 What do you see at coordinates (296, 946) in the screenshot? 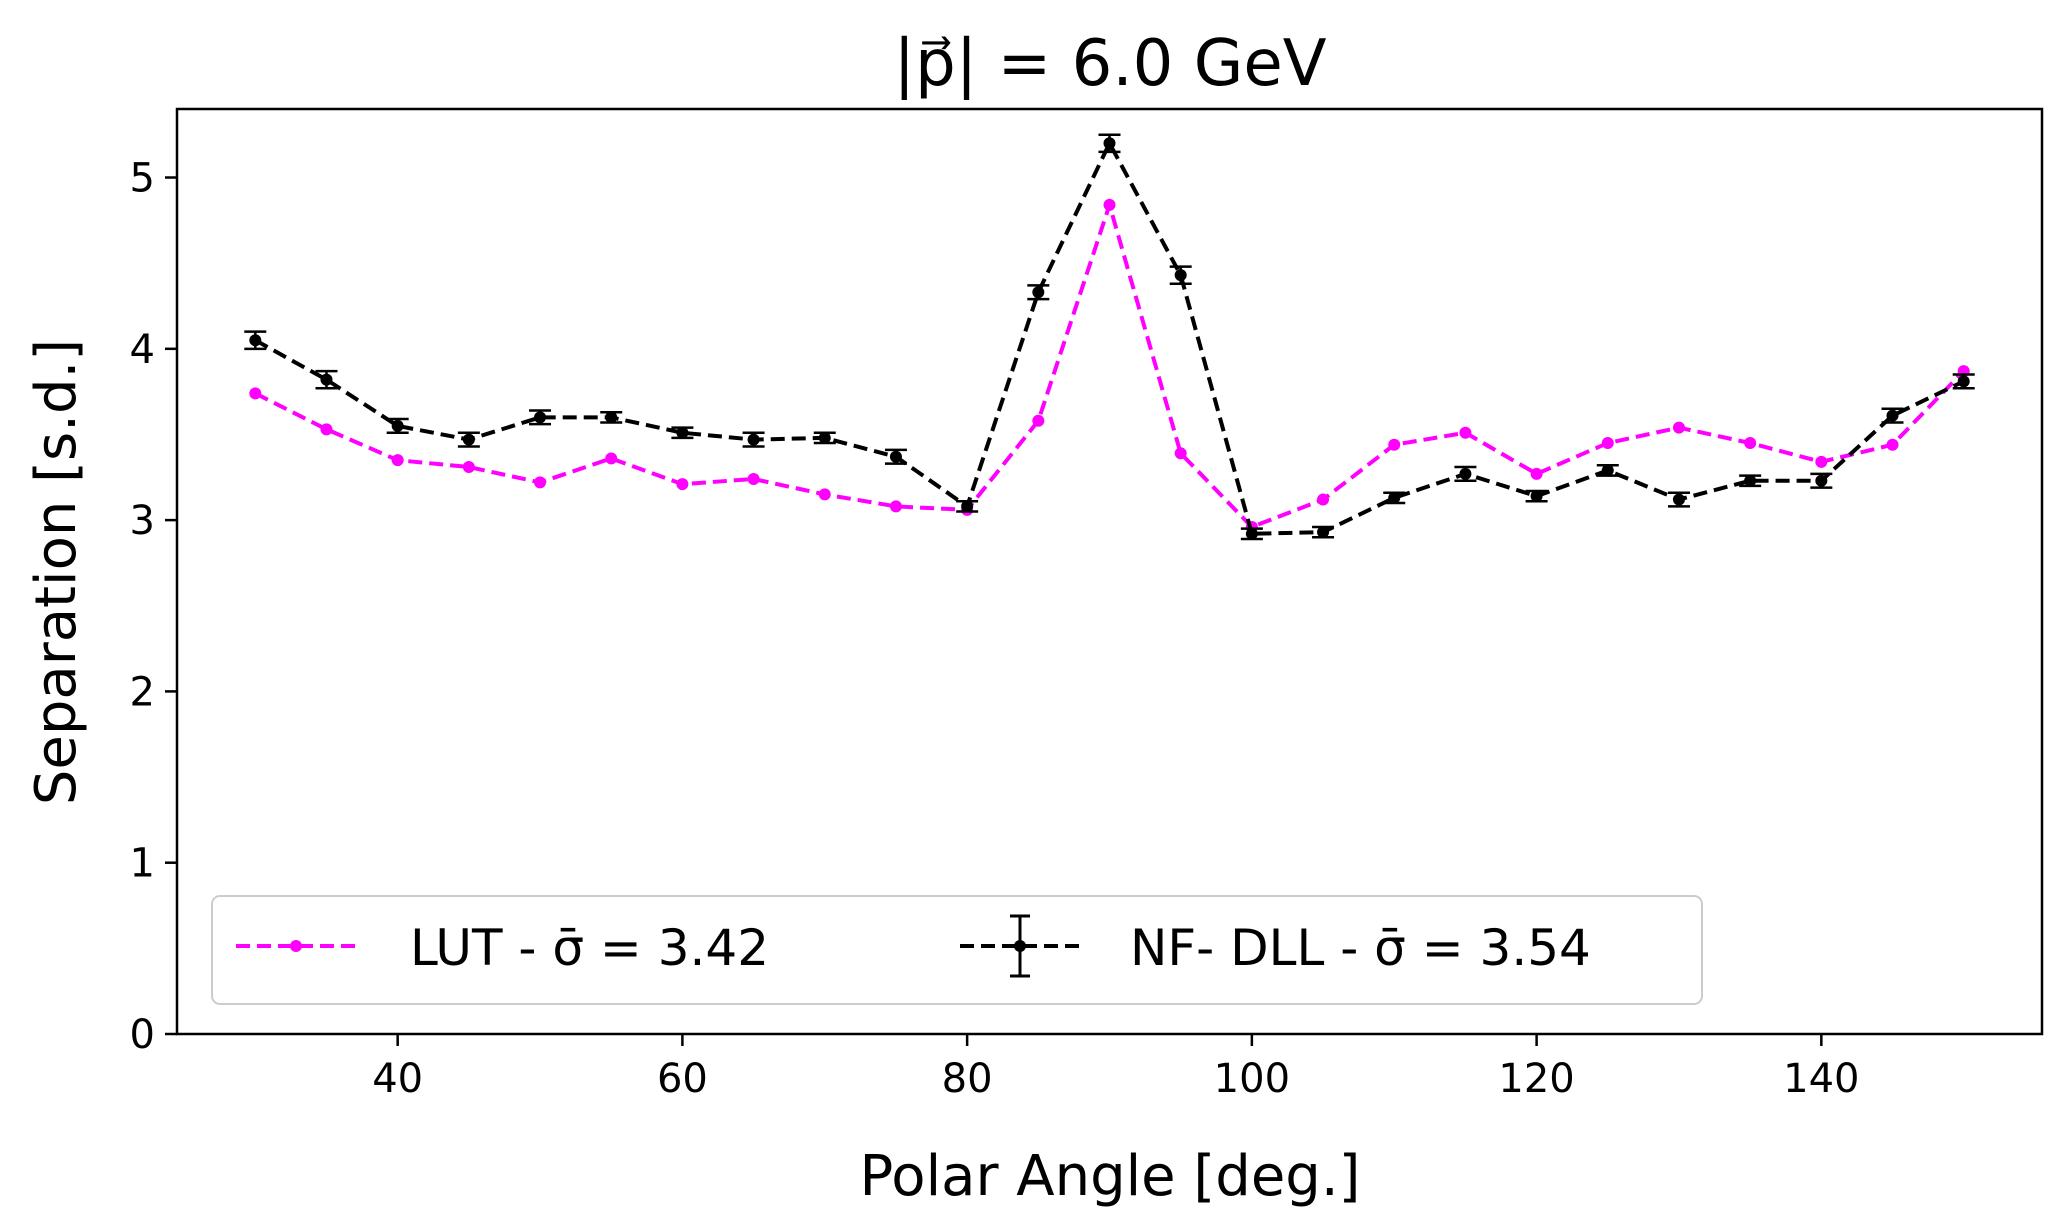
I see `legend-marker-lut` at bounding box center [296, 946].